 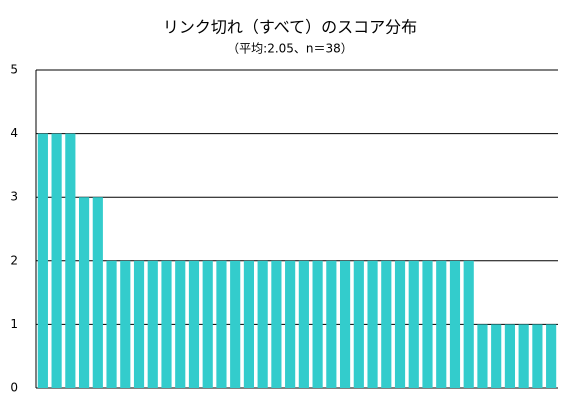 What do you see at coordinates (14, 260) in the screenshot?
I see `y-tick-label: 2` at bounding box center [14, 260].